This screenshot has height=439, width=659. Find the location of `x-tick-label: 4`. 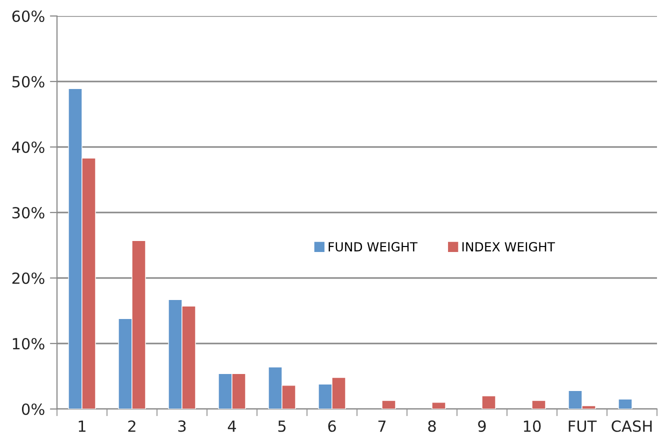

x-tick-label: 4 is located at coordinates (232, 426).